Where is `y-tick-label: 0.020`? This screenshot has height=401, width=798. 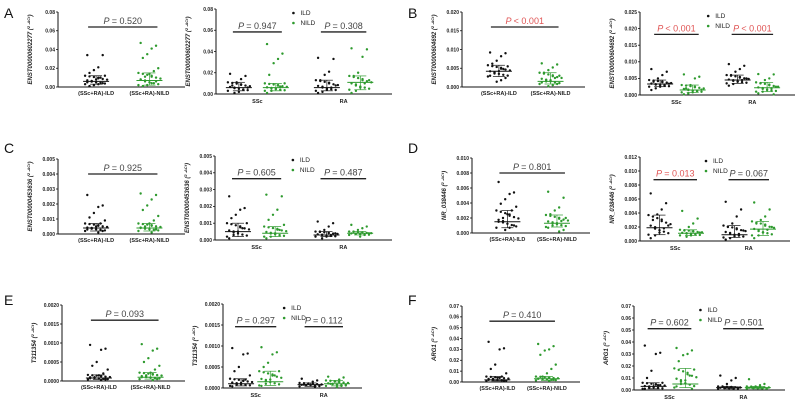
y-tick-label: 0.020 is located at coordinates (452, 13).